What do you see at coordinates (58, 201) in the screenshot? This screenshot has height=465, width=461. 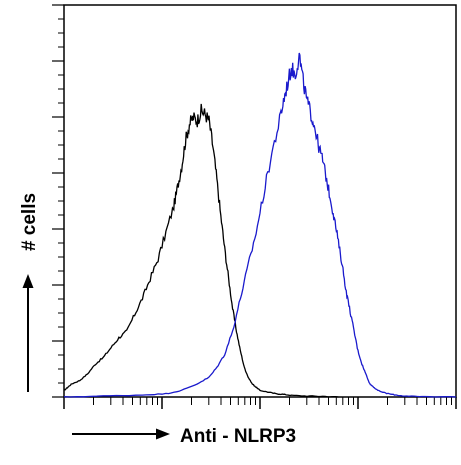 I see `y-axis-ticks` at bounding box center [58, 201].